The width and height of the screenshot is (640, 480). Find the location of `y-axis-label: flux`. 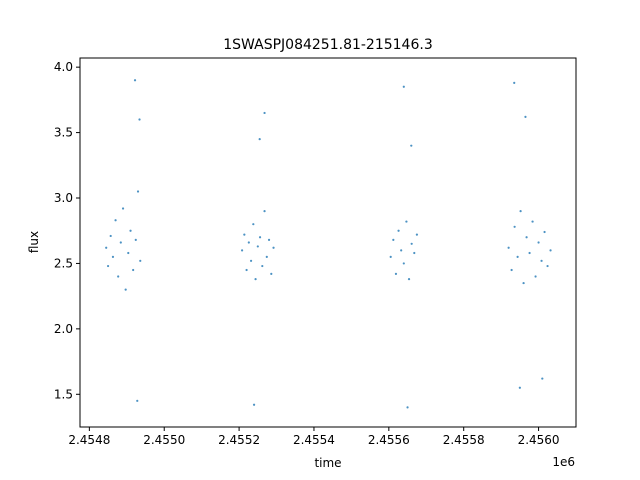

y-axis-label: flux is located at coordinates (34, 242).